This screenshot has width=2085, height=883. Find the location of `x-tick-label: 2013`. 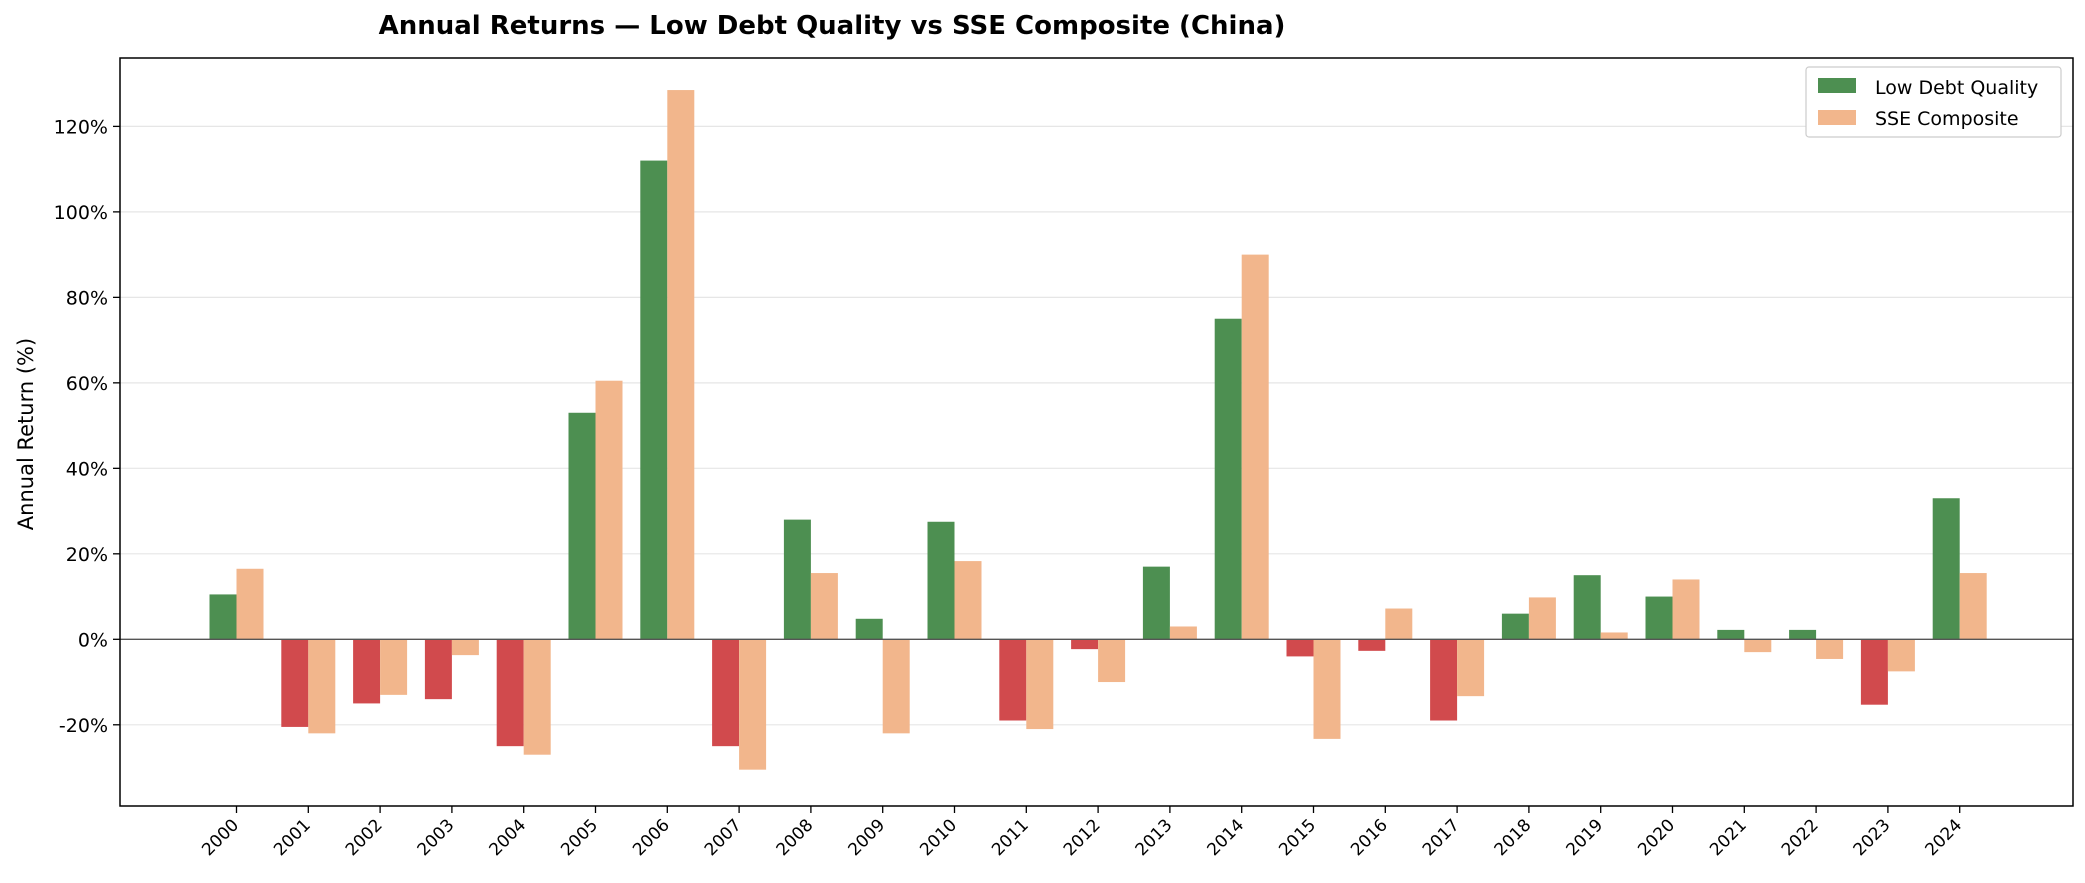

x-tick-label: 2013 is located at coordinates (1154, 837).